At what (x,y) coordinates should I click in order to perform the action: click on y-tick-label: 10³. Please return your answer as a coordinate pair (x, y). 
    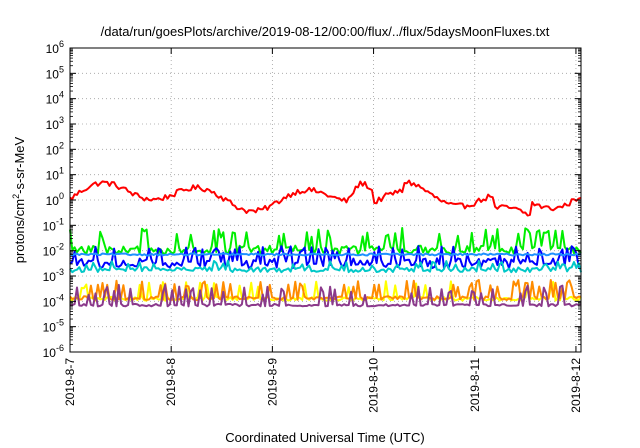
    Looking at the image, I should click on (55, 123).